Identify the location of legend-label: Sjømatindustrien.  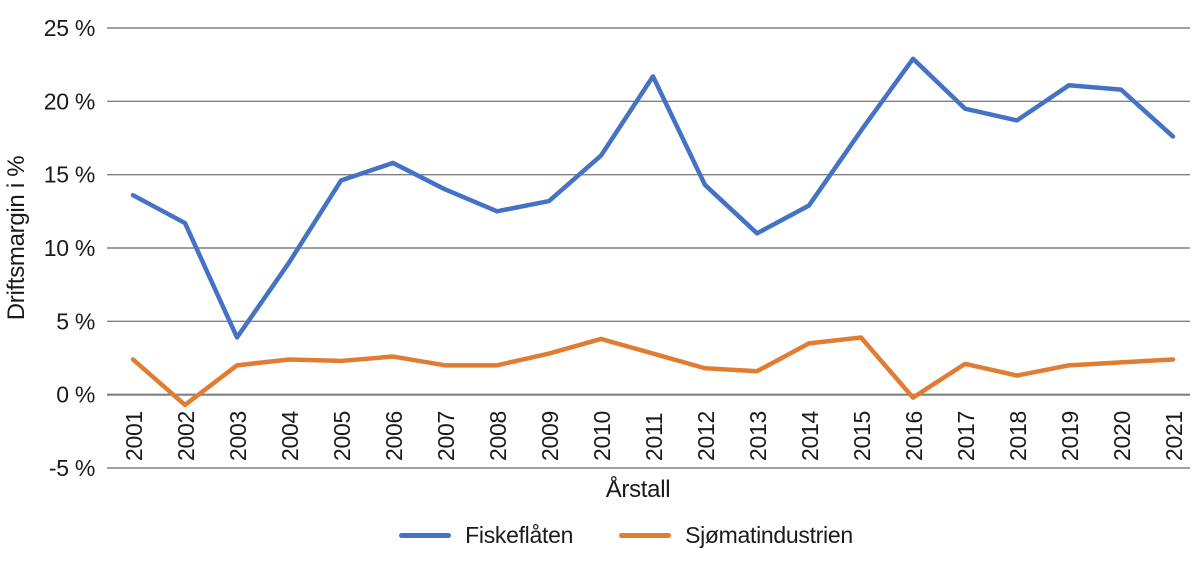
(769, 535).